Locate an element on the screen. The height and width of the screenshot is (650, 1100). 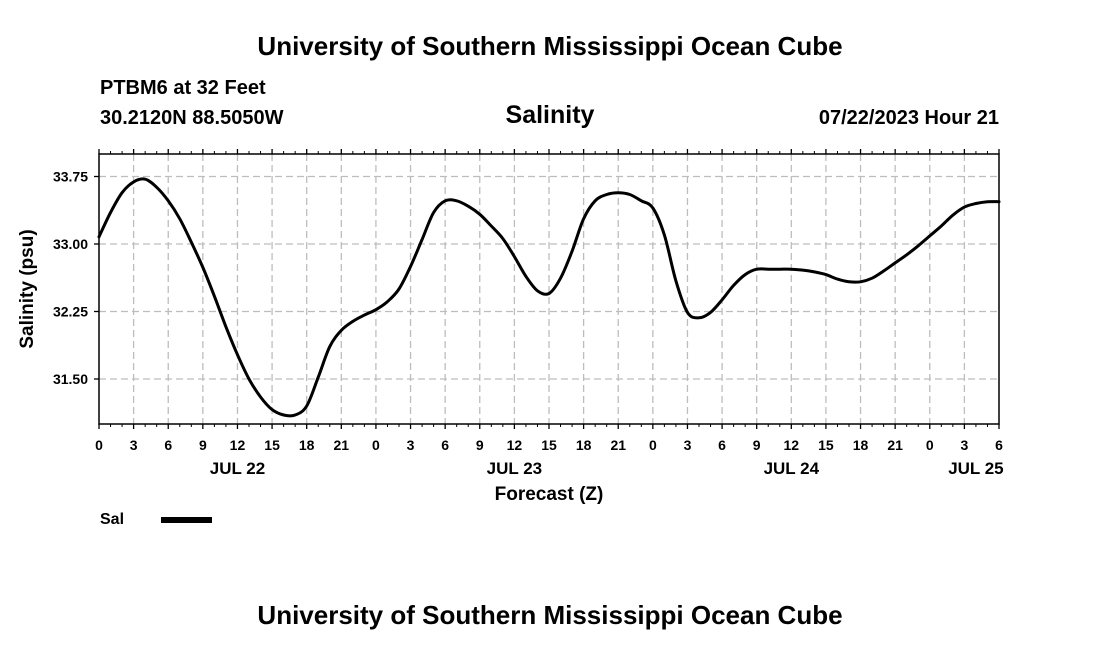
legend-label: Sal is located at coordinates (112, 519).